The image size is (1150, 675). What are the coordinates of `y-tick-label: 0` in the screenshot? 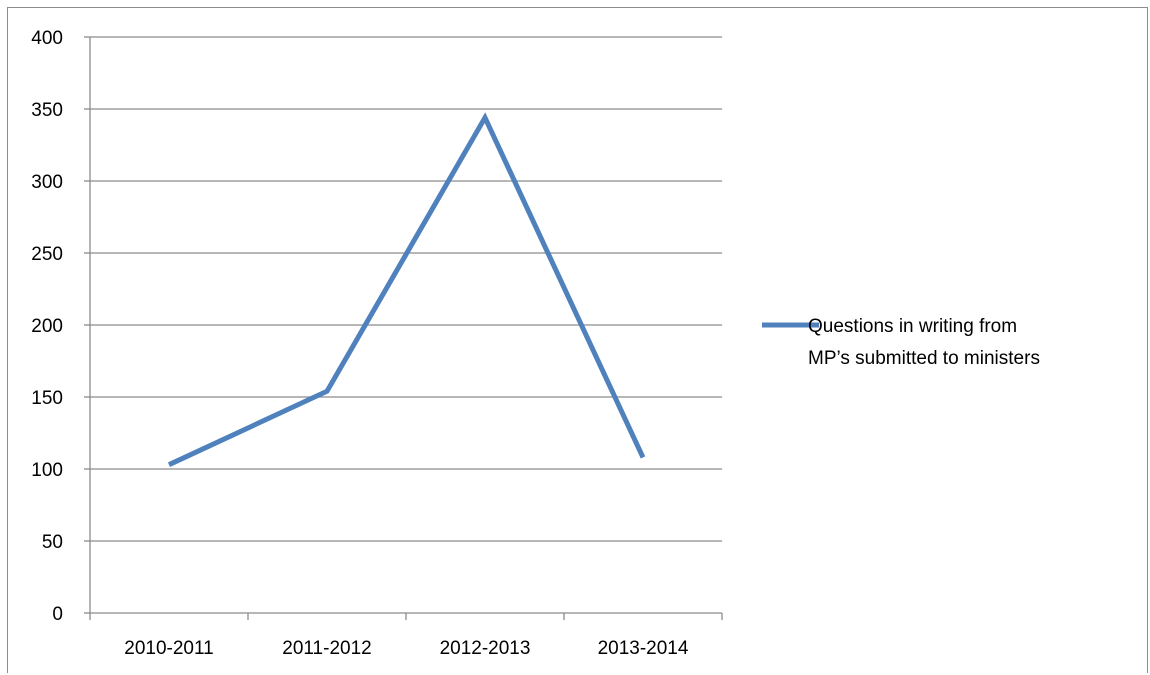 It's located at (57, 614).